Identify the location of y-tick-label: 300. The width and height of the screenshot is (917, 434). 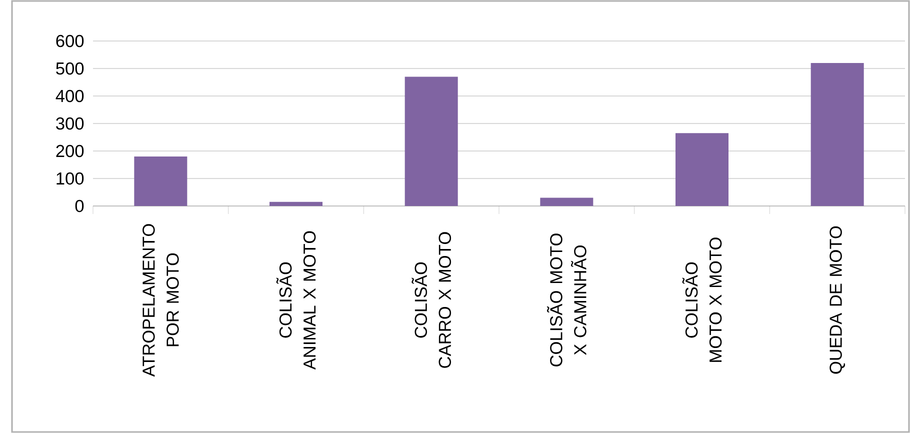
(70, 123).